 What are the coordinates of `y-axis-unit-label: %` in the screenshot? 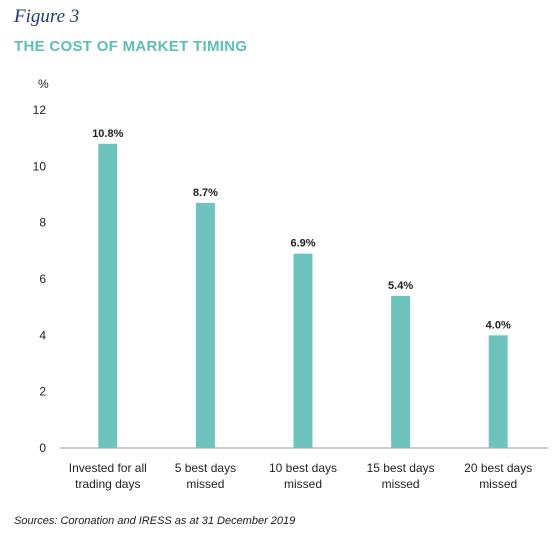 It's located at (43, 84).